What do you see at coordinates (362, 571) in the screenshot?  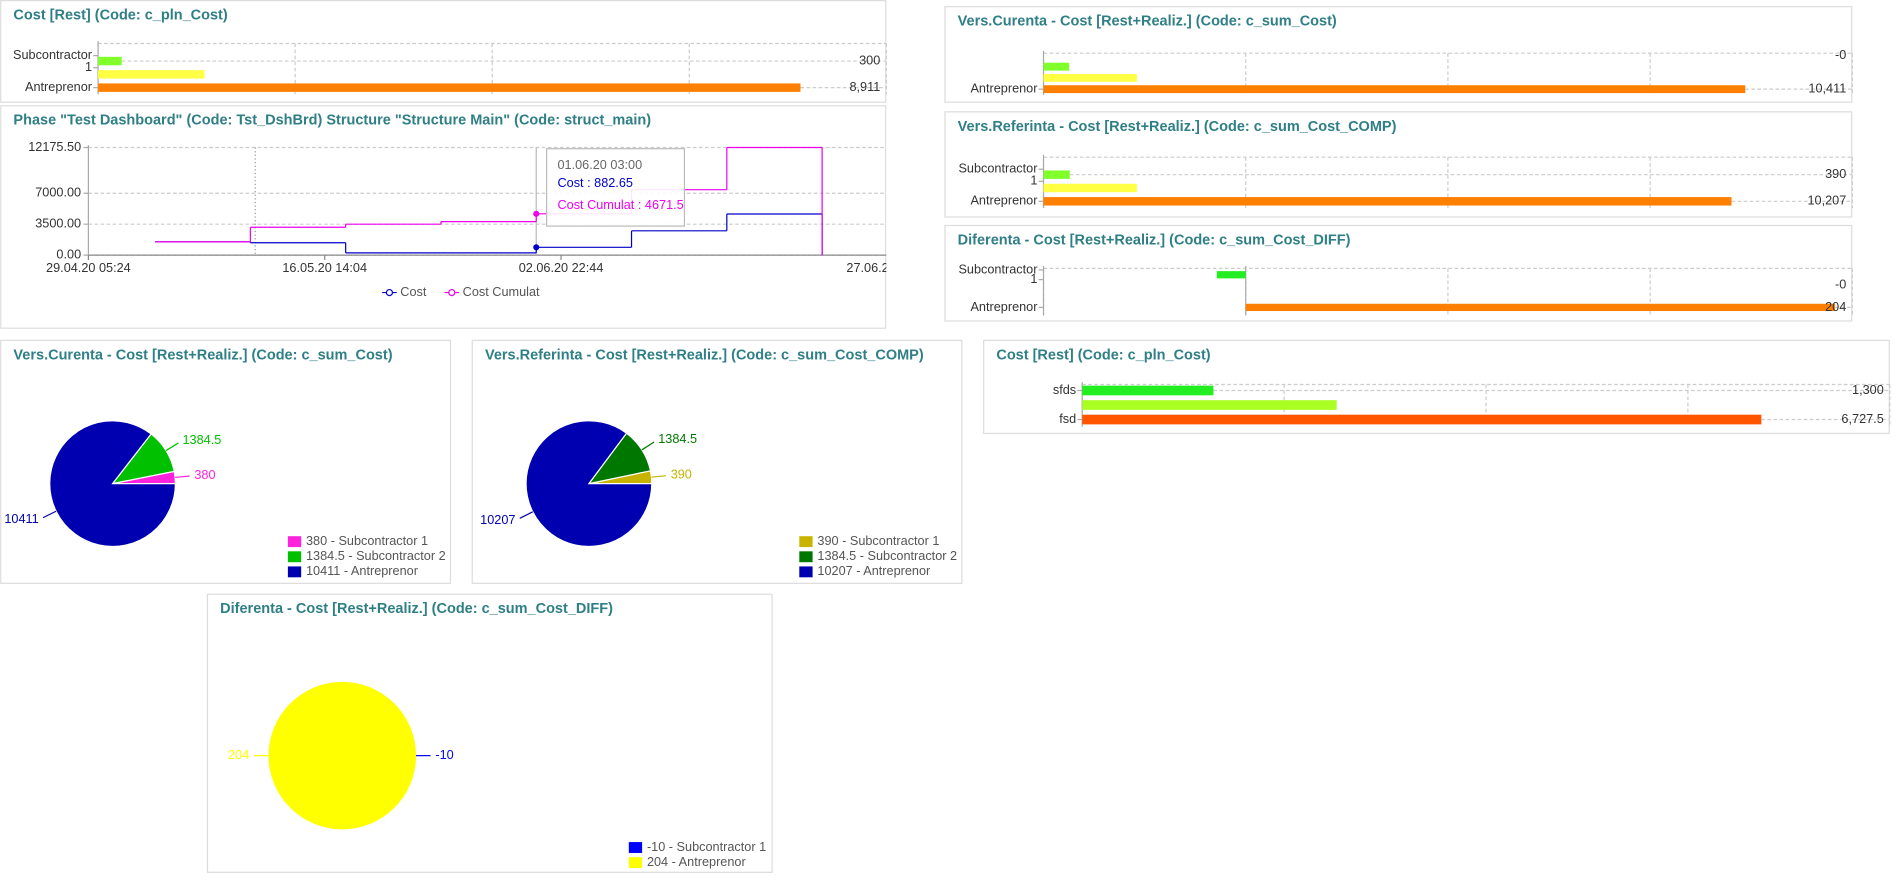 I see `legend-label: 10411 - Antreprenor` at bounding box center [362, 571].